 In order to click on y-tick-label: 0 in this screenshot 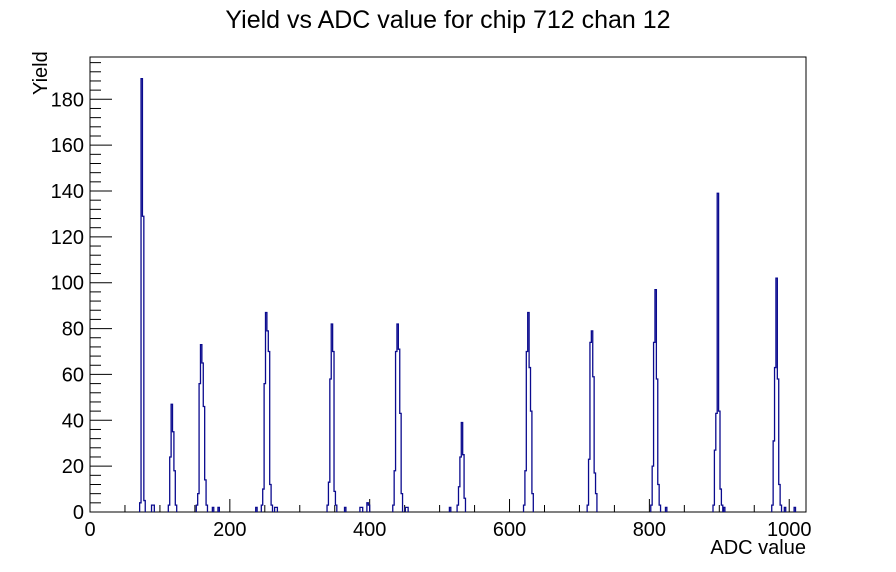, I will do `click(78, 513)`.